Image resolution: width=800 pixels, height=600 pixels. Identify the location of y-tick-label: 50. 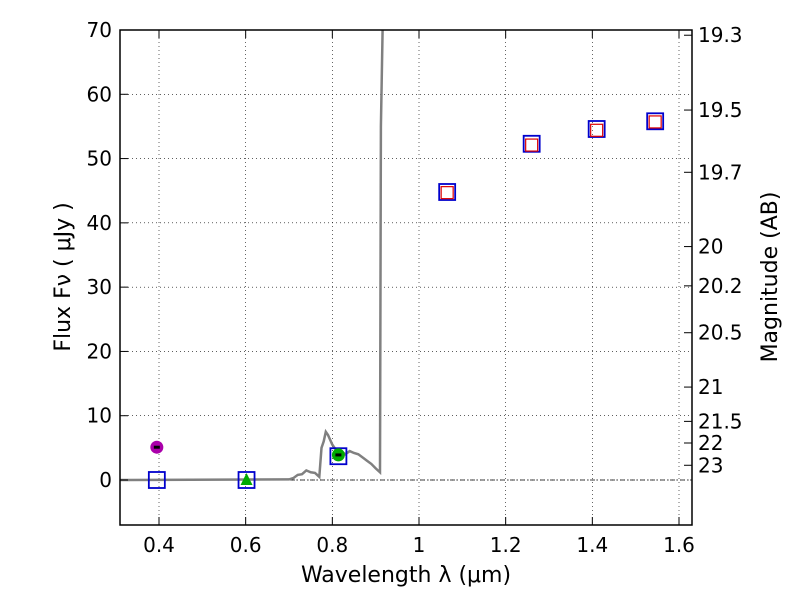
(99, 159).